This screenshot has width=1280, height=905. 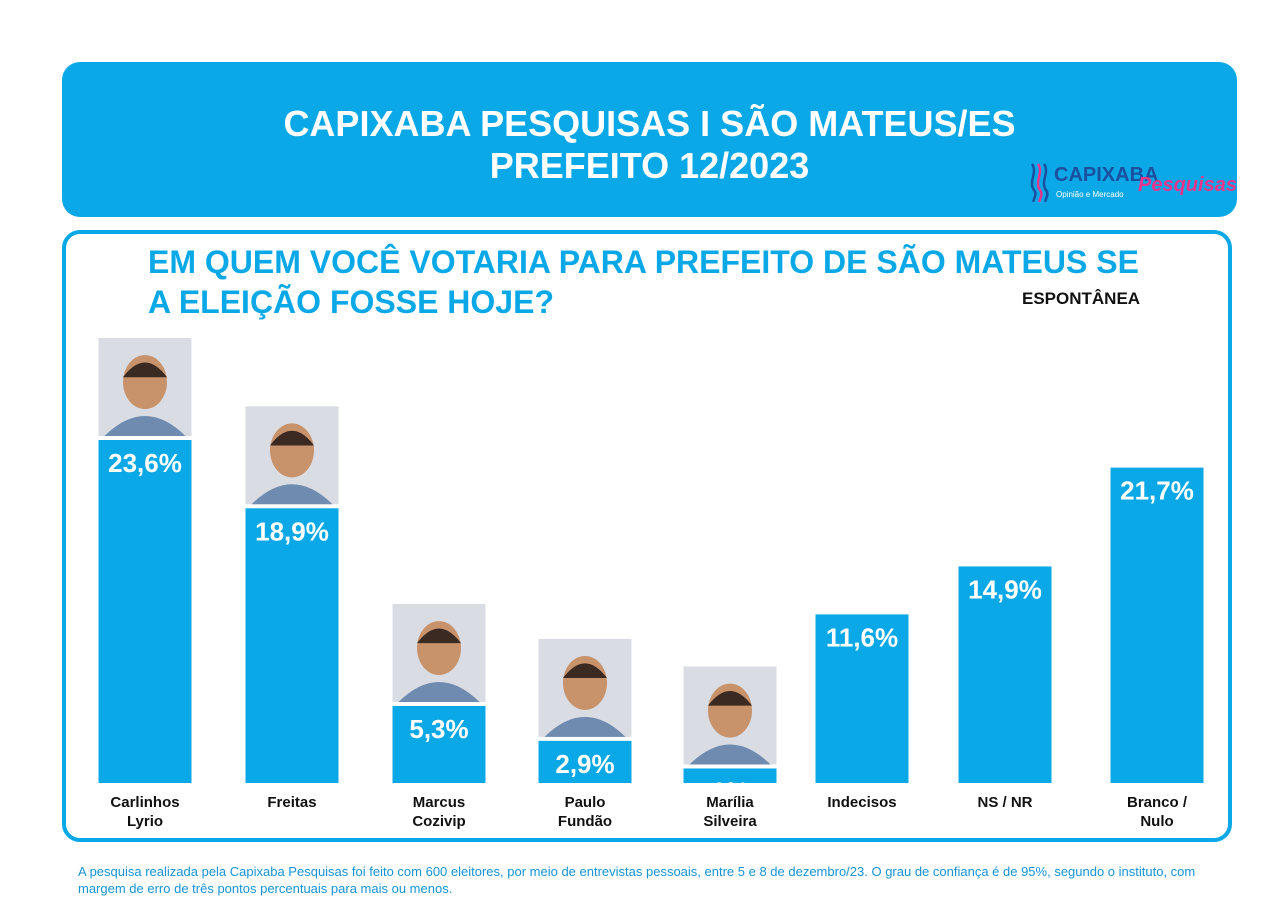 I want to click on category-label: Freitas, so click(x=291, y=802).